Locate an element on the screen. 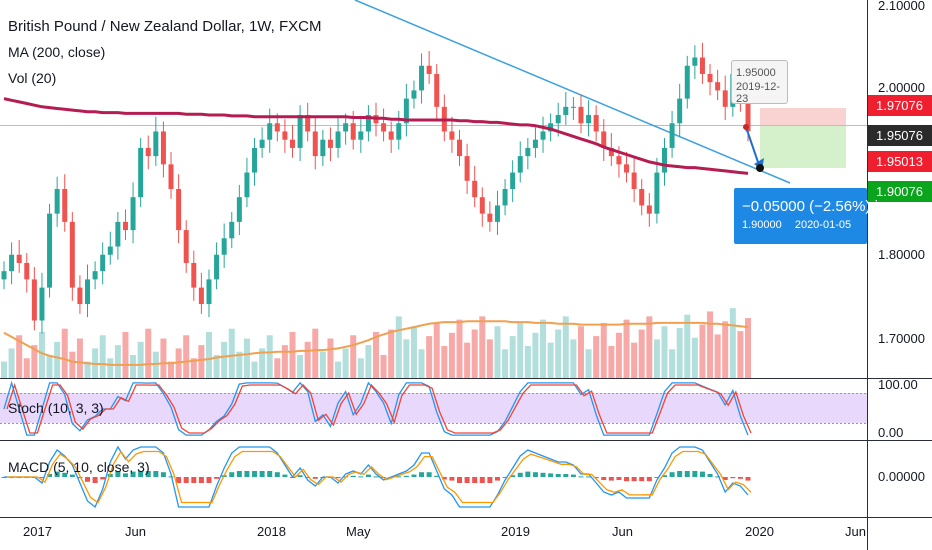  macd-line is located at coordinates (376, 477).